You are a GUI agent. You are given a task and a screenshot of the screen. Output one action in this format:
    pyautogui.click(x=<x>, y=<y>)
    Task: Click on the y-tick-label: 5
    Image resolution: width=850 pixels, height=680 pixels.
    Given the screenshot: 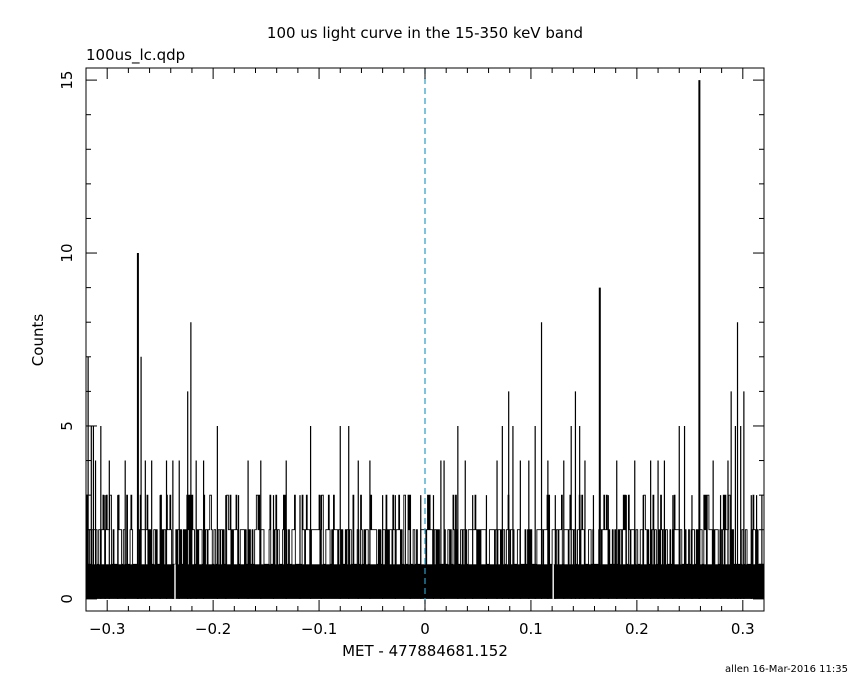 What is the action you would take?
    pyautogui.click(x=67, y=426)
    